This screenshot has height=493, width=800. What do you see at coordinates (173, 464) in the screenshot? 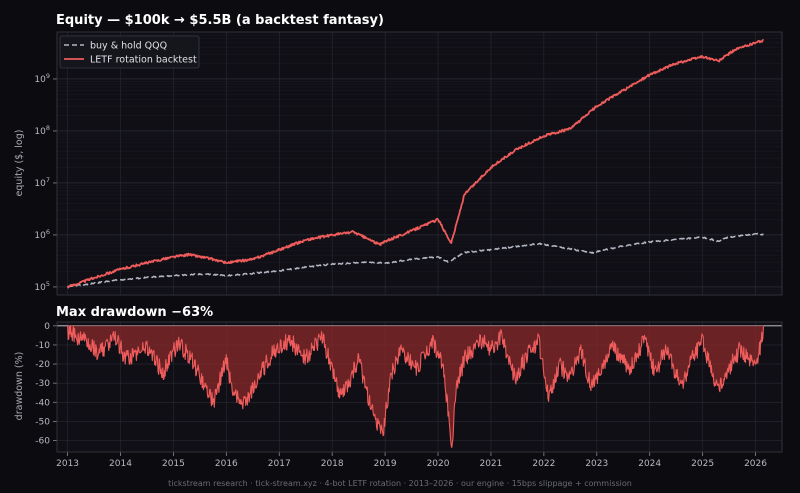
I see `x-tick-label: 2015` at bounding box center [173, 464].